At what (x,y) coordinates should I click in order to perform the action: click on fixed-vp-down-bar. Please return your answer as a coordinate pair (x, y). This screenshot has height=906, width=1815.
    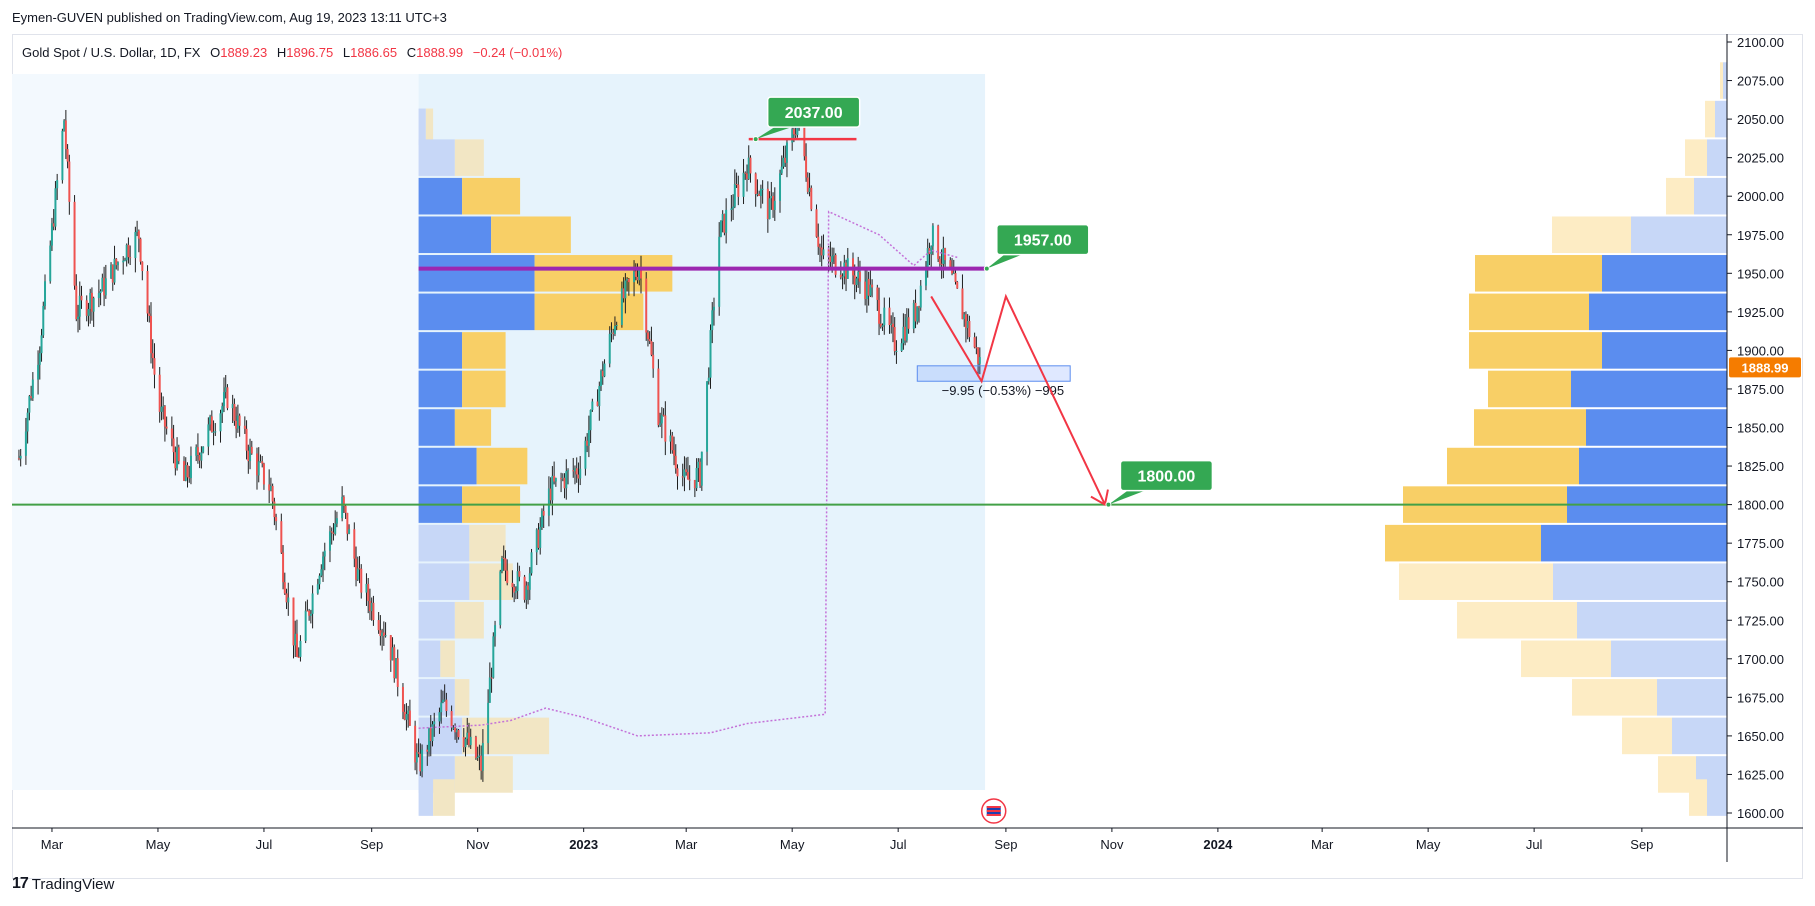
    Looking at the image, I should click on (487, 543).